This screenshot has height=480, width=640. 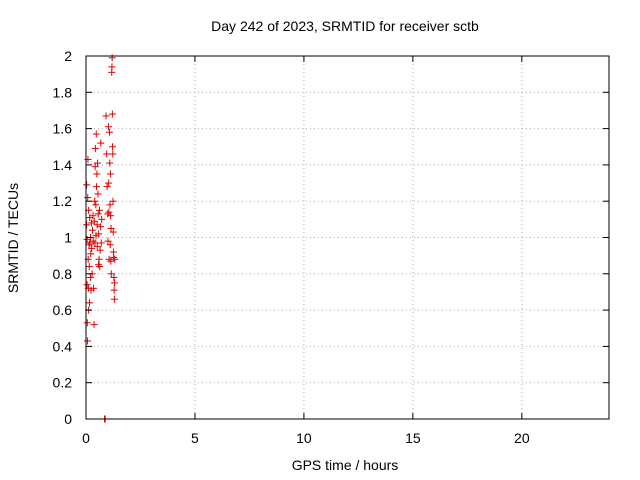 I want to click on x-tick-label: 10, so click(x=304, y=438).